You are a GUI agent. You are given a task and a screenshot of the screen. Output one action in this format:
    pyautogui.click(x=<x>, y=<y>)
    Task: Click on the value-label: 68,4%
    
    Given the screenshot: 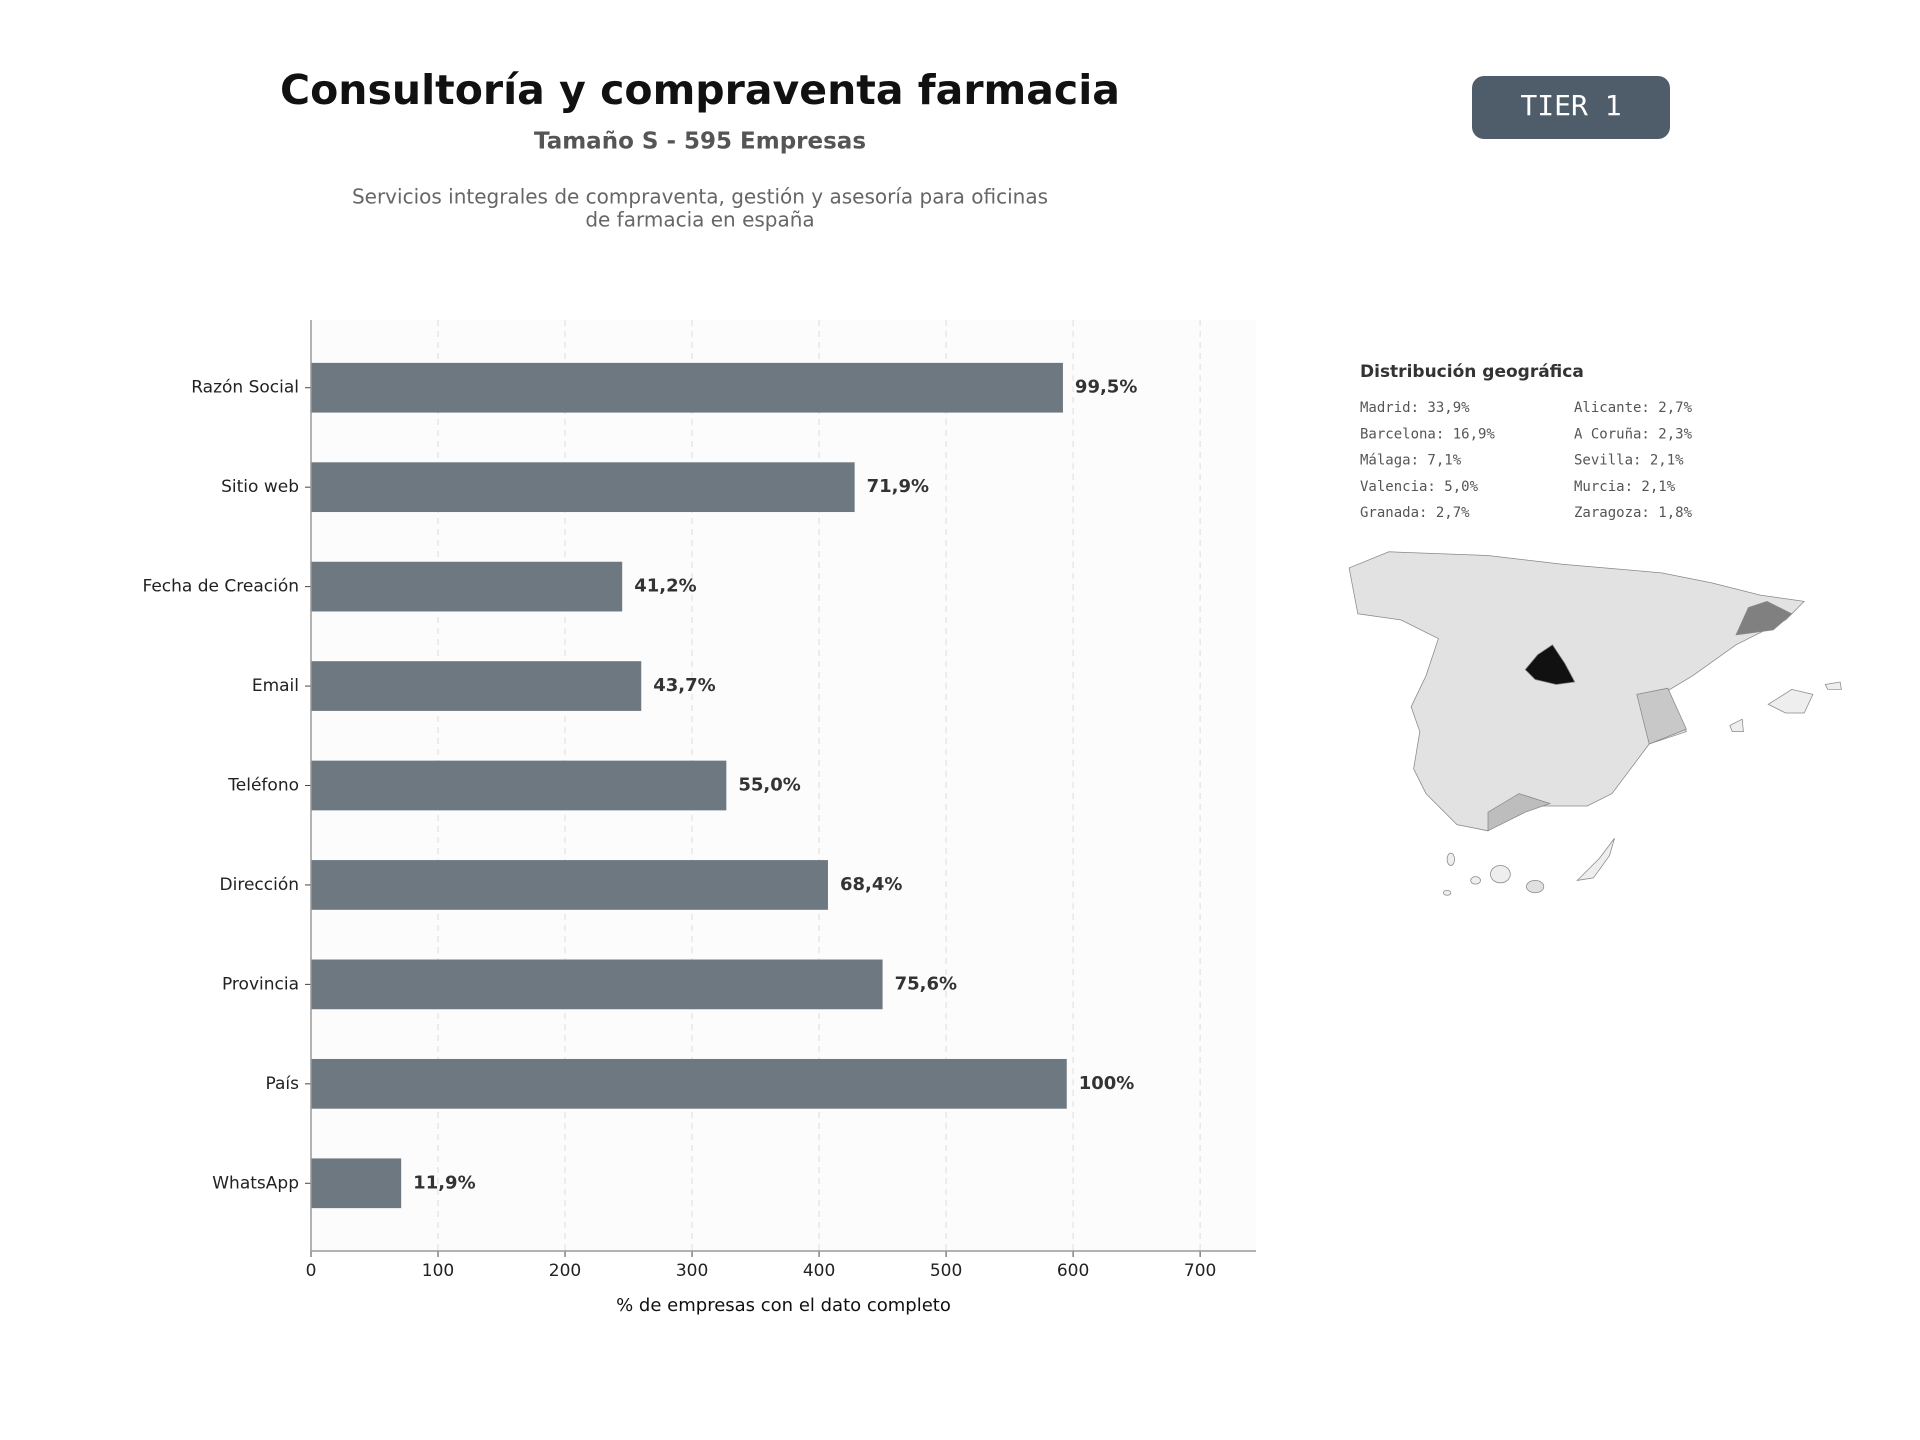 What is the action you would take?
    pyautogui.click(x=871, y=884)
    